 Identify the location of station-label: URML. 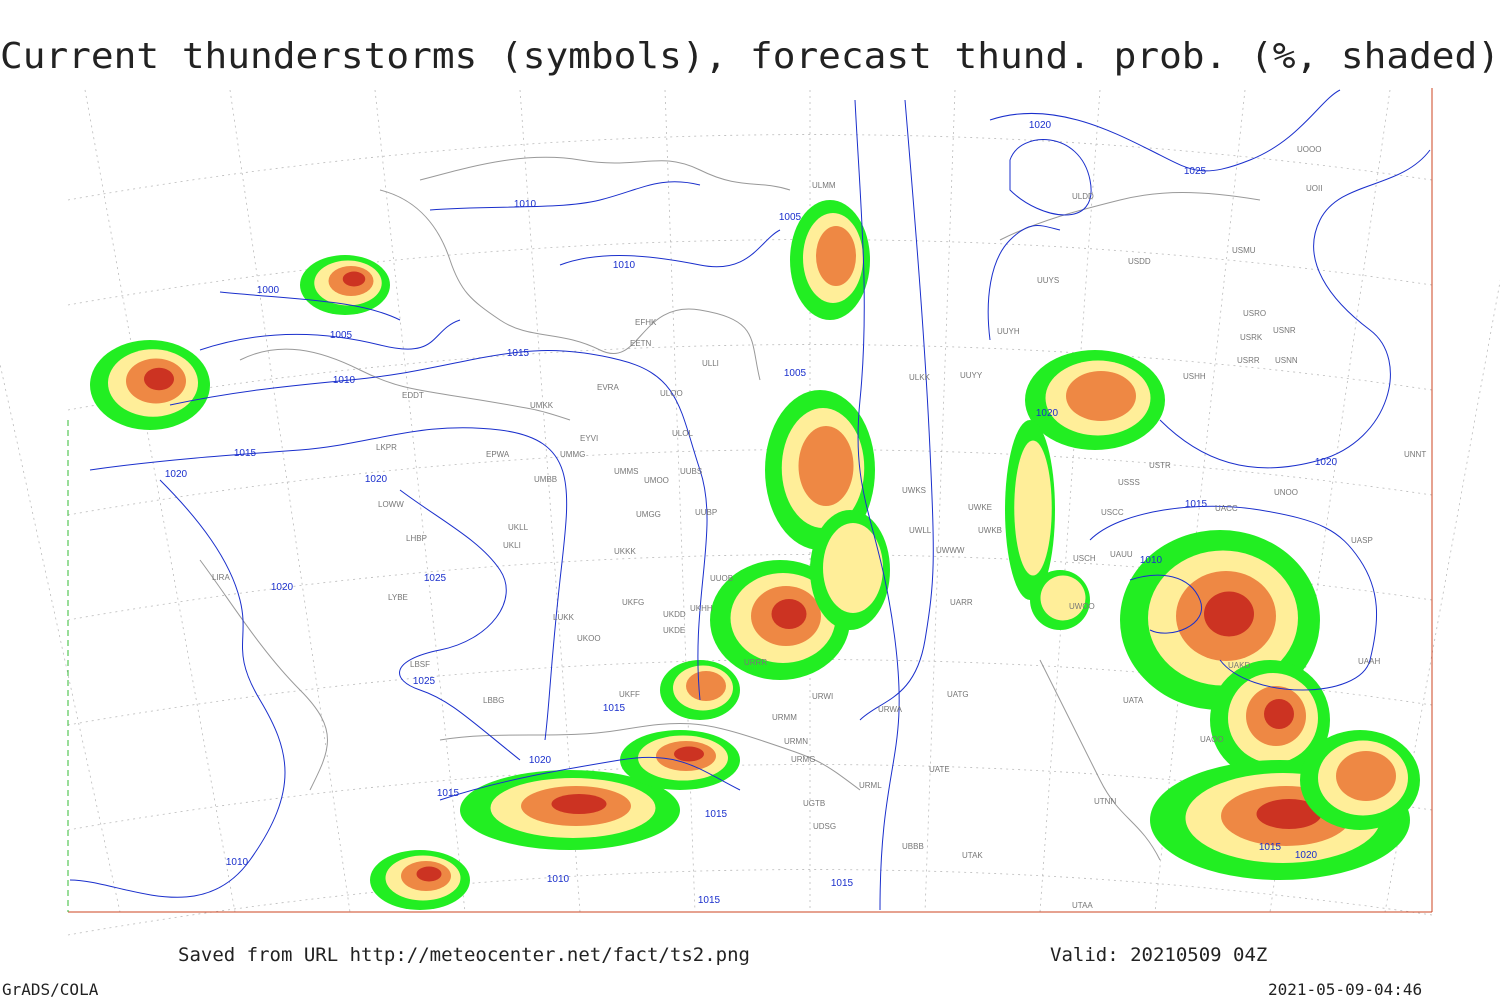
(870, 785).